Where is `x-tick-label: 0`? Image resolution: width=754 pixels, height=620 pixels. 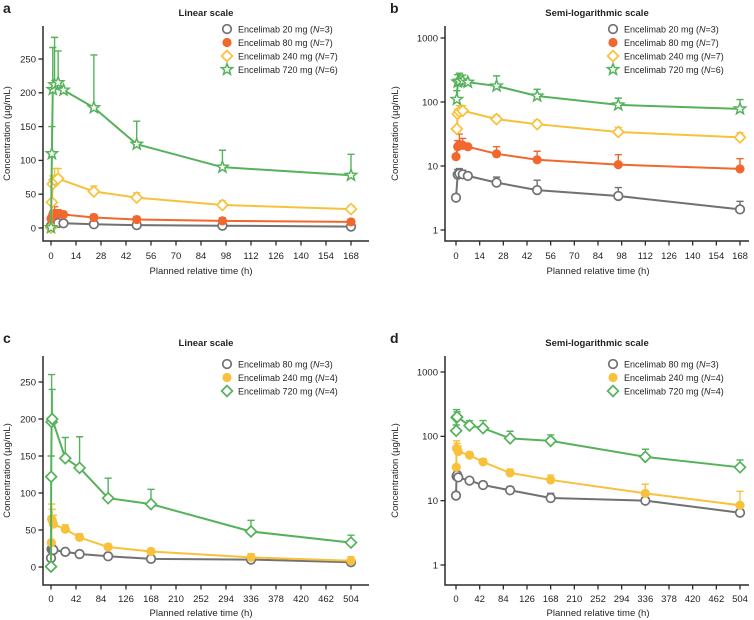
x-tick-label: 0 is located at coordinates (50, 599).